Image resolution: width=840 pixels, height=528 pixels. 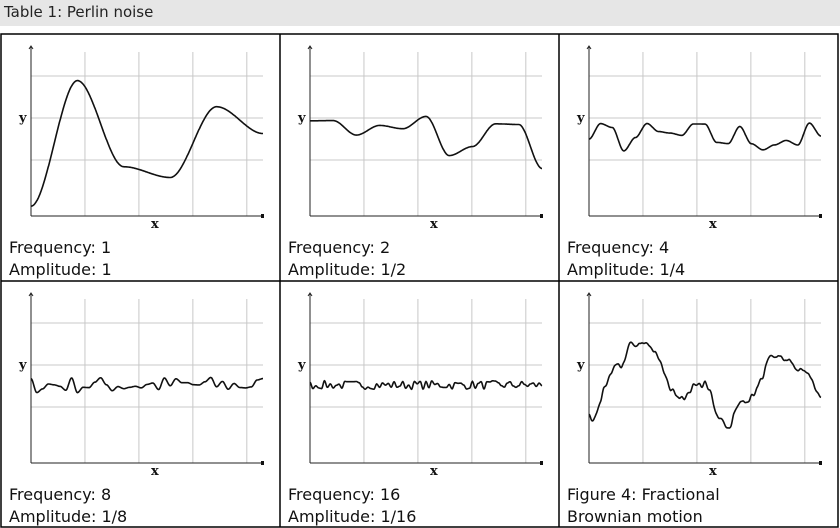 I want to click on cell-caption: Frequency: 2, so click(x=339, y=247).